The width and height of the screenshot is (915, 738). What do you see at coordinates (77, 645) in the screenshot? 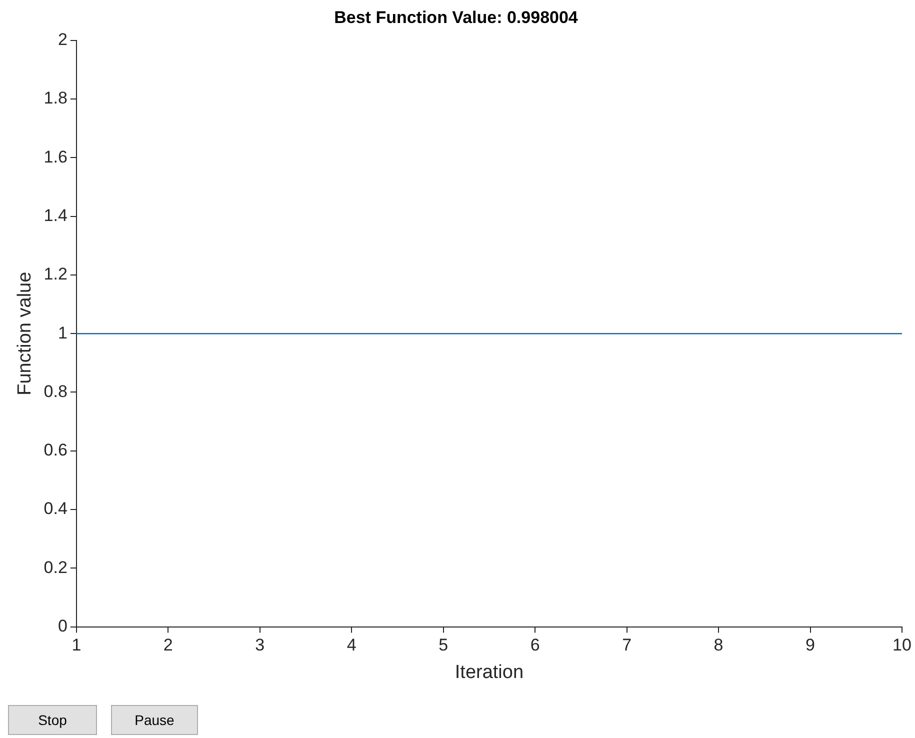
I see `x-tick-label: 1` at bounding box center [77, 645].